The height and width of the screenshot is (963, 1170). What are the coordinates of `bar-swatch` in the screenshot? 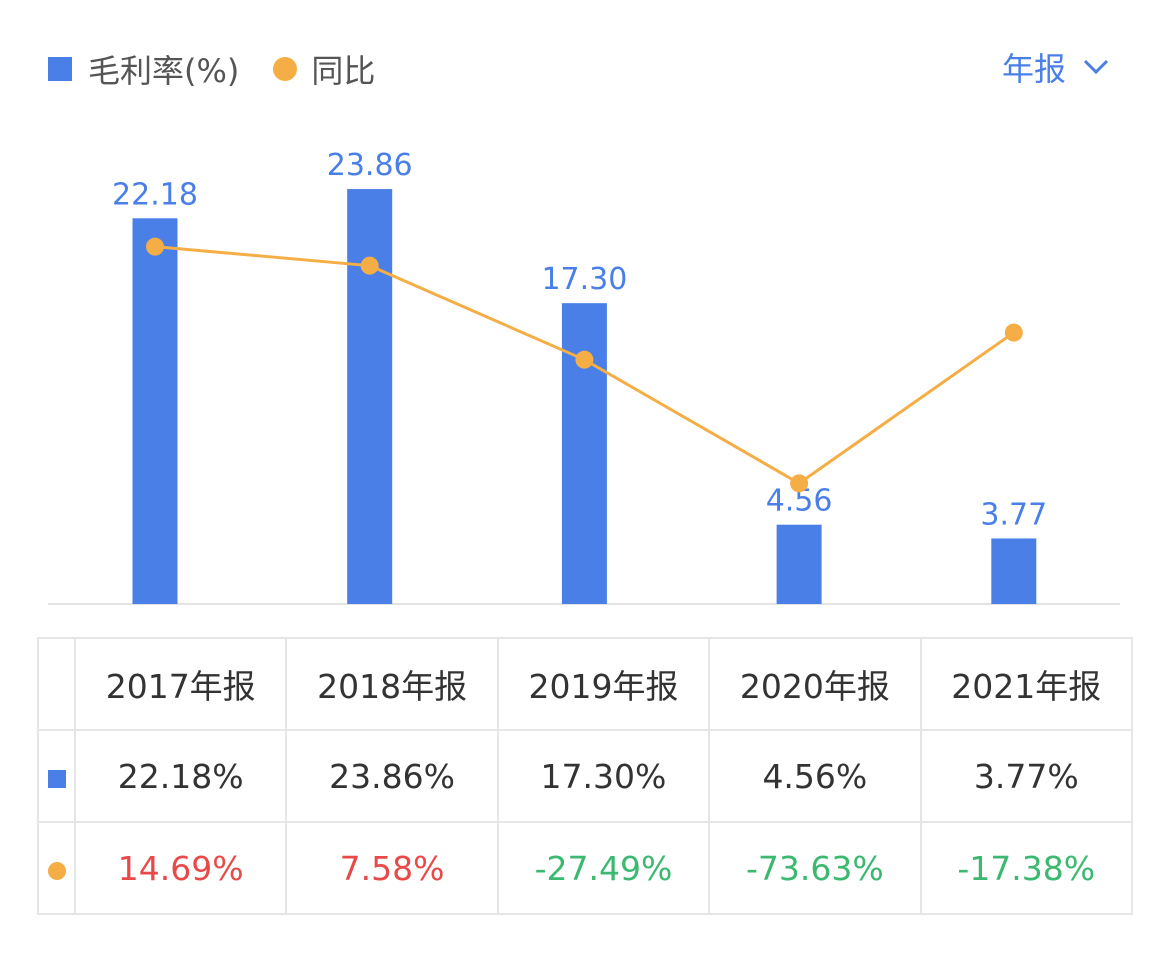 It's located at (56, 778).